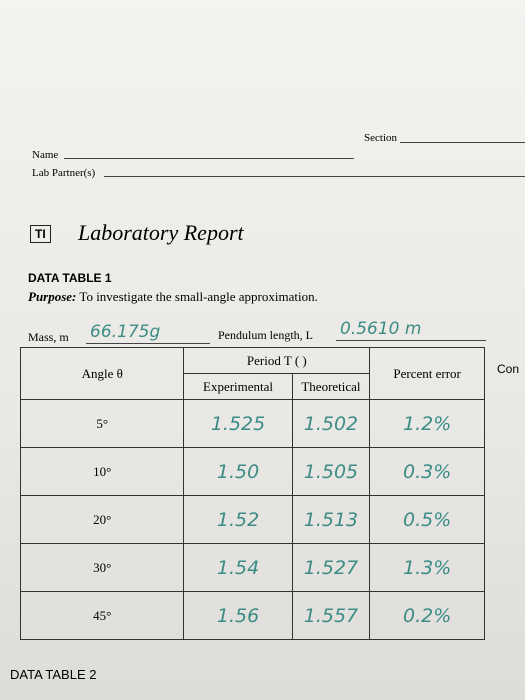 This screenshot has height=700, width=525. What do you see at coordinates (45, 155) in the screenshot?
I see `name-label: Name` at bounding box center [45, 155].